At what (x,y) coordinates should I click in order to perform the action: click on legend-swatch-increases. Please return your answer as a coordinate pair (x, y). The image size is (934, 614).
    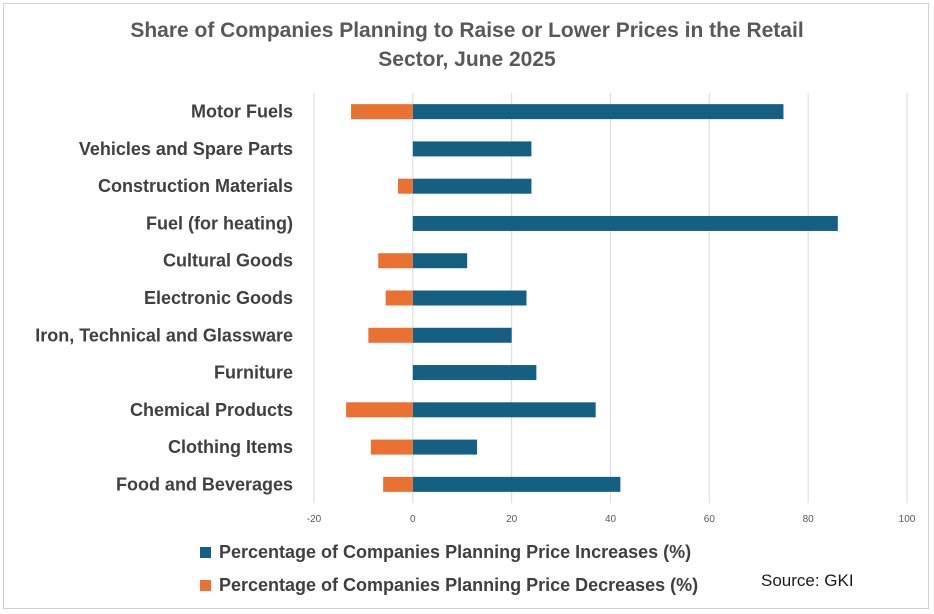
    Looking at the image, I should click on (205, 552).